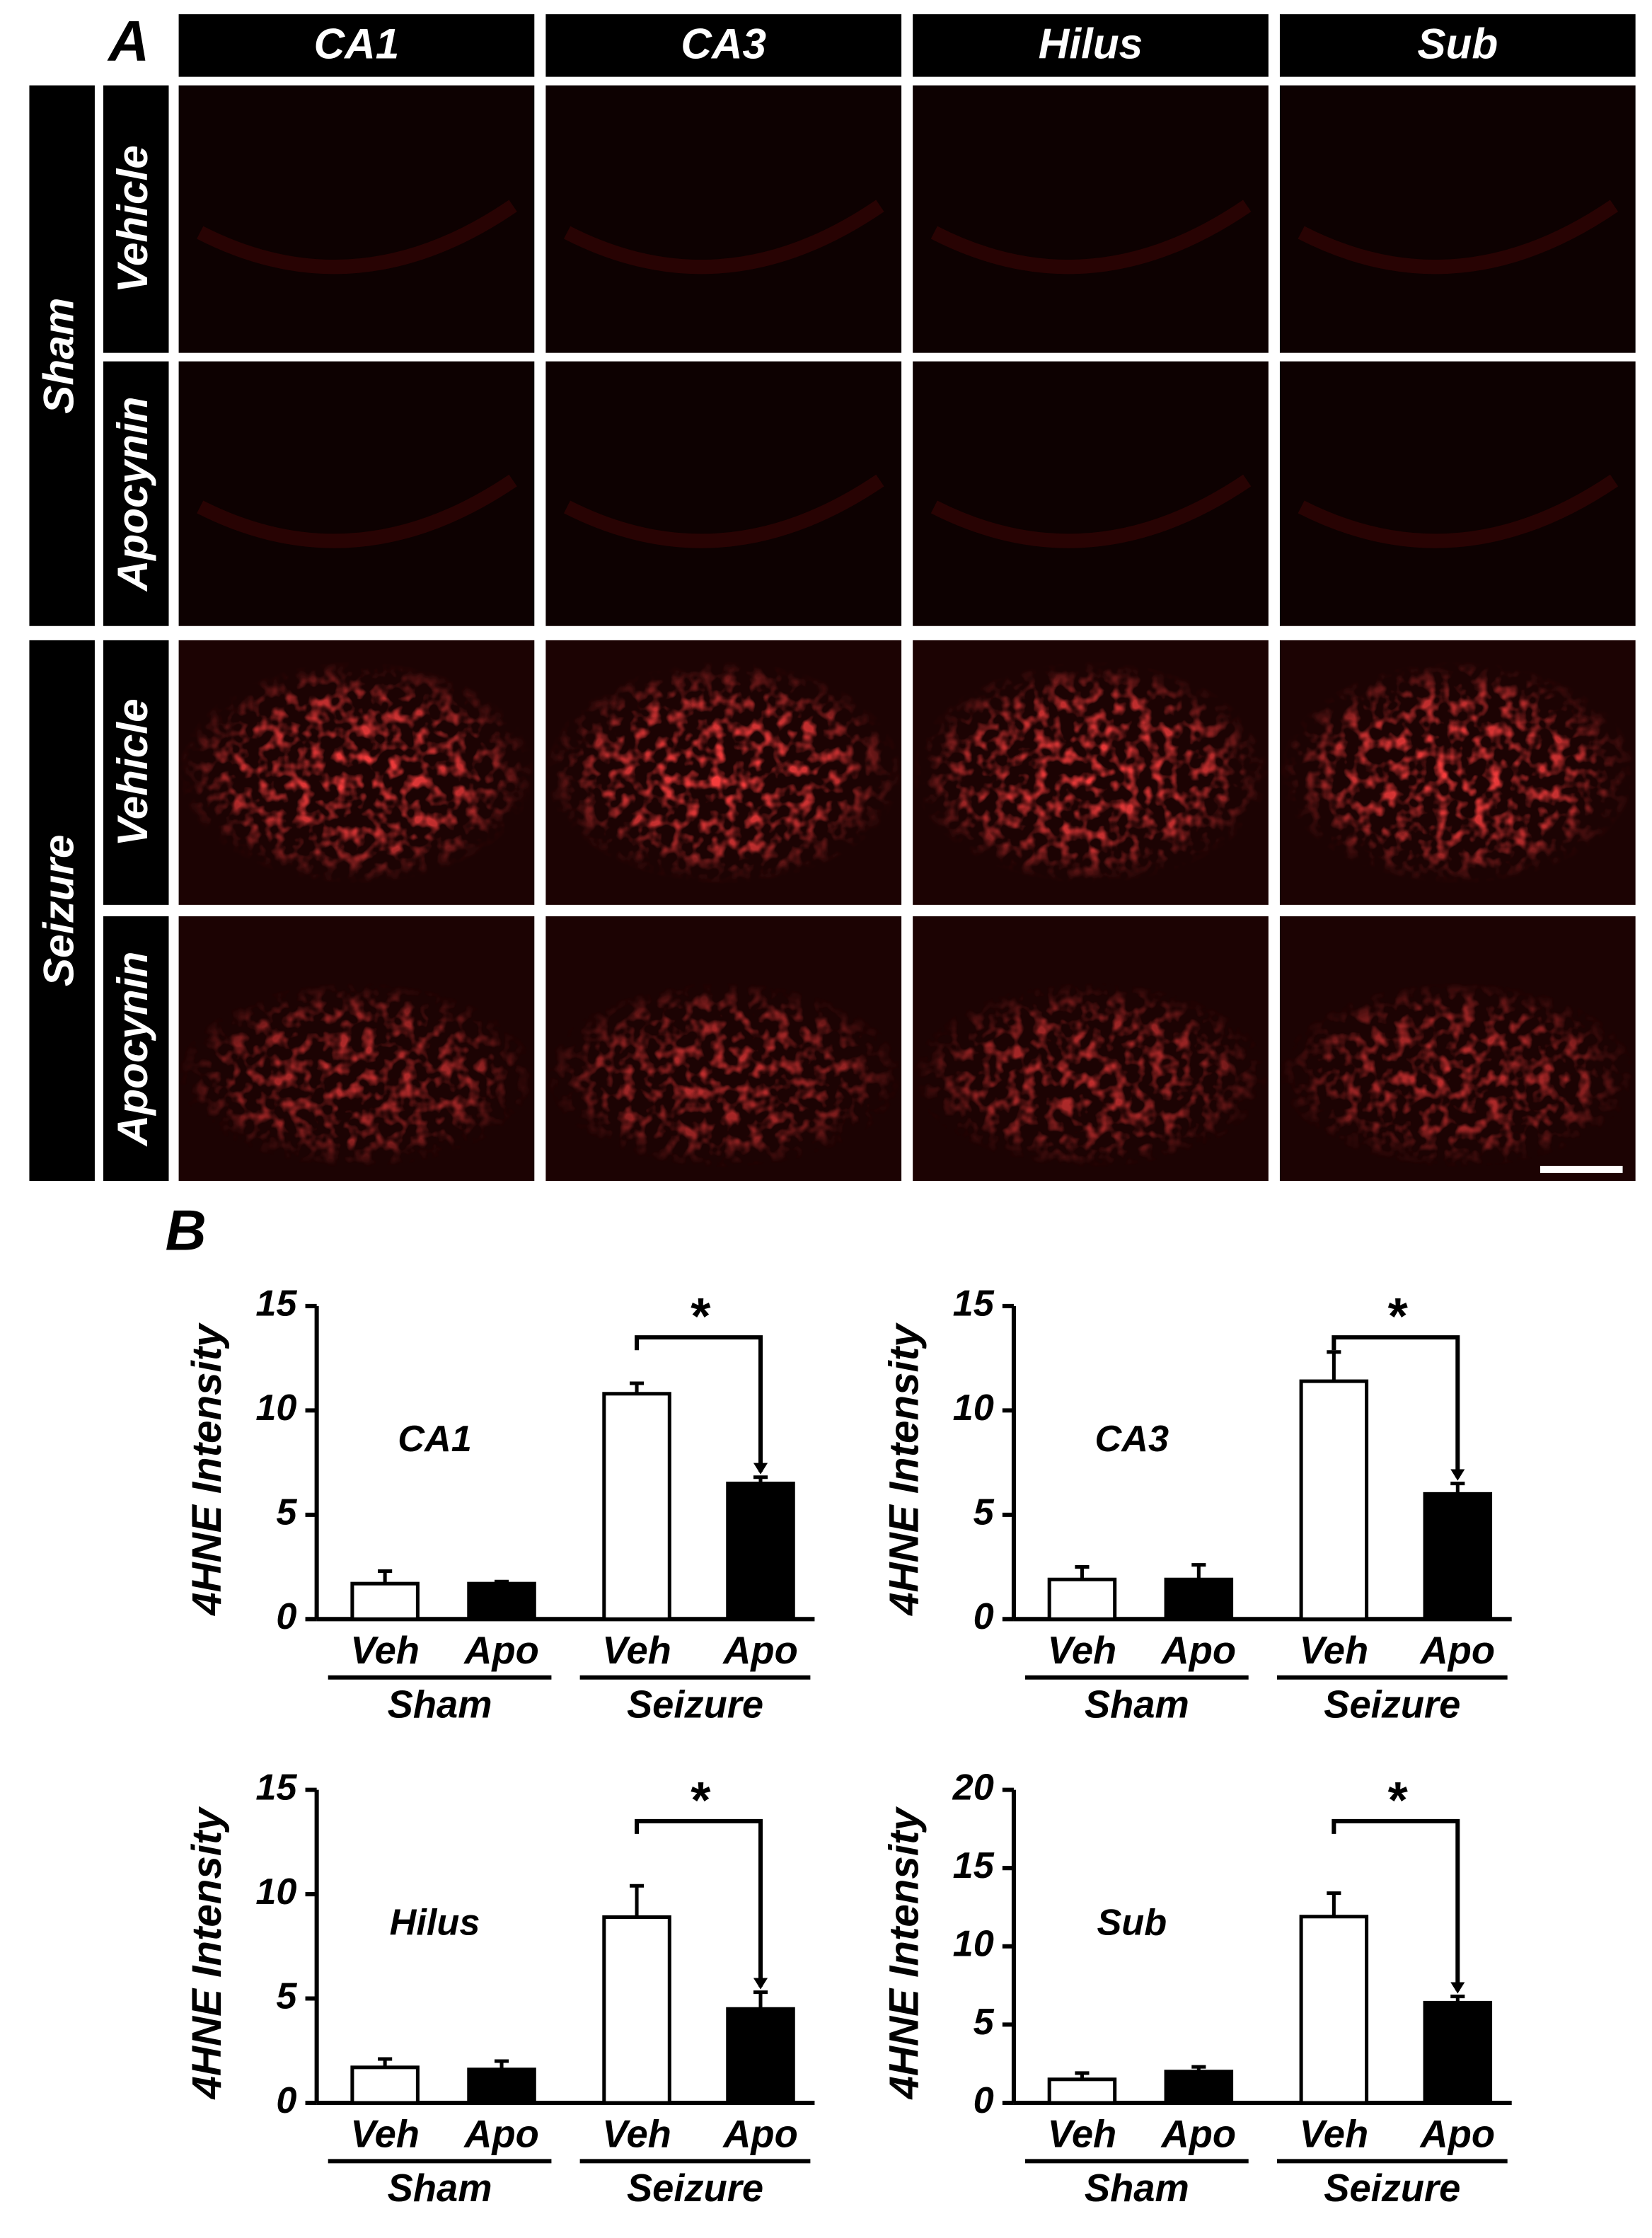  What do you see at coordinates (357, 43) in the screenshot?
I see `column-header: CA1` at bounding box center [357, 43].